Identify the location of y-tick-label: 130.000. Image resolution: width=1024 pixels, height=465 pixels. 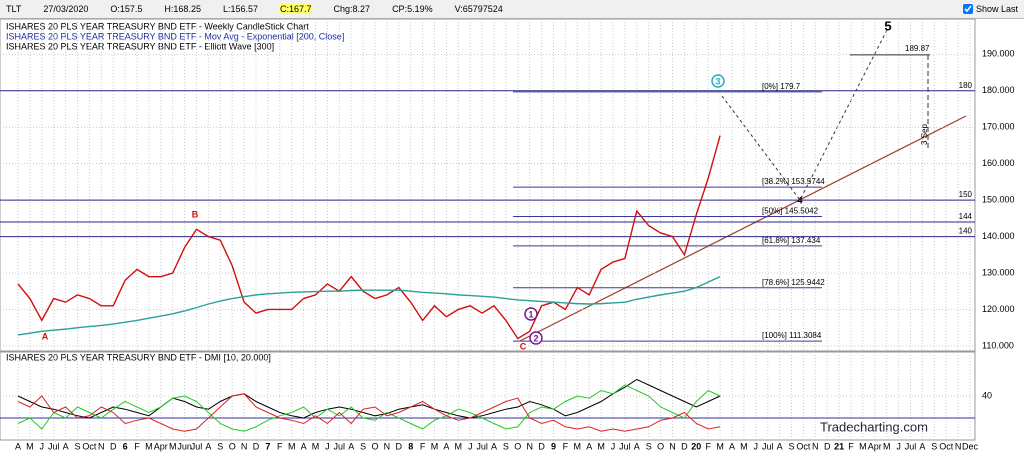
(998, 272).